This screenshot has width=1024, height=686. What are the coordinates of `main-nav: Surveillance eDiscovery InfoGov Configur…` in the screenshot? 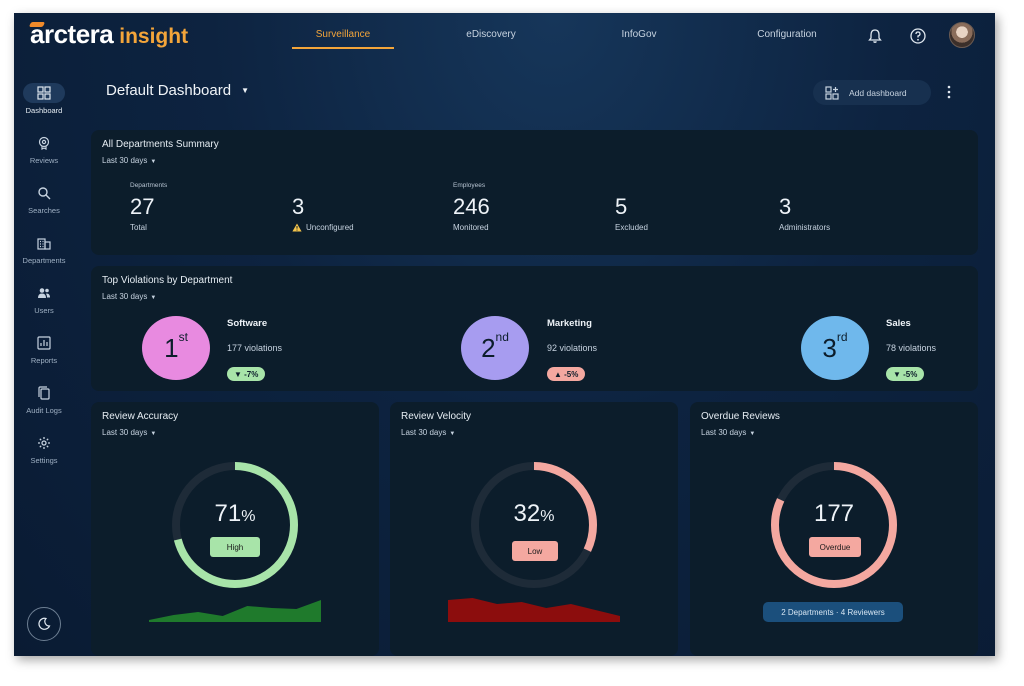 It's located at (588, 37).